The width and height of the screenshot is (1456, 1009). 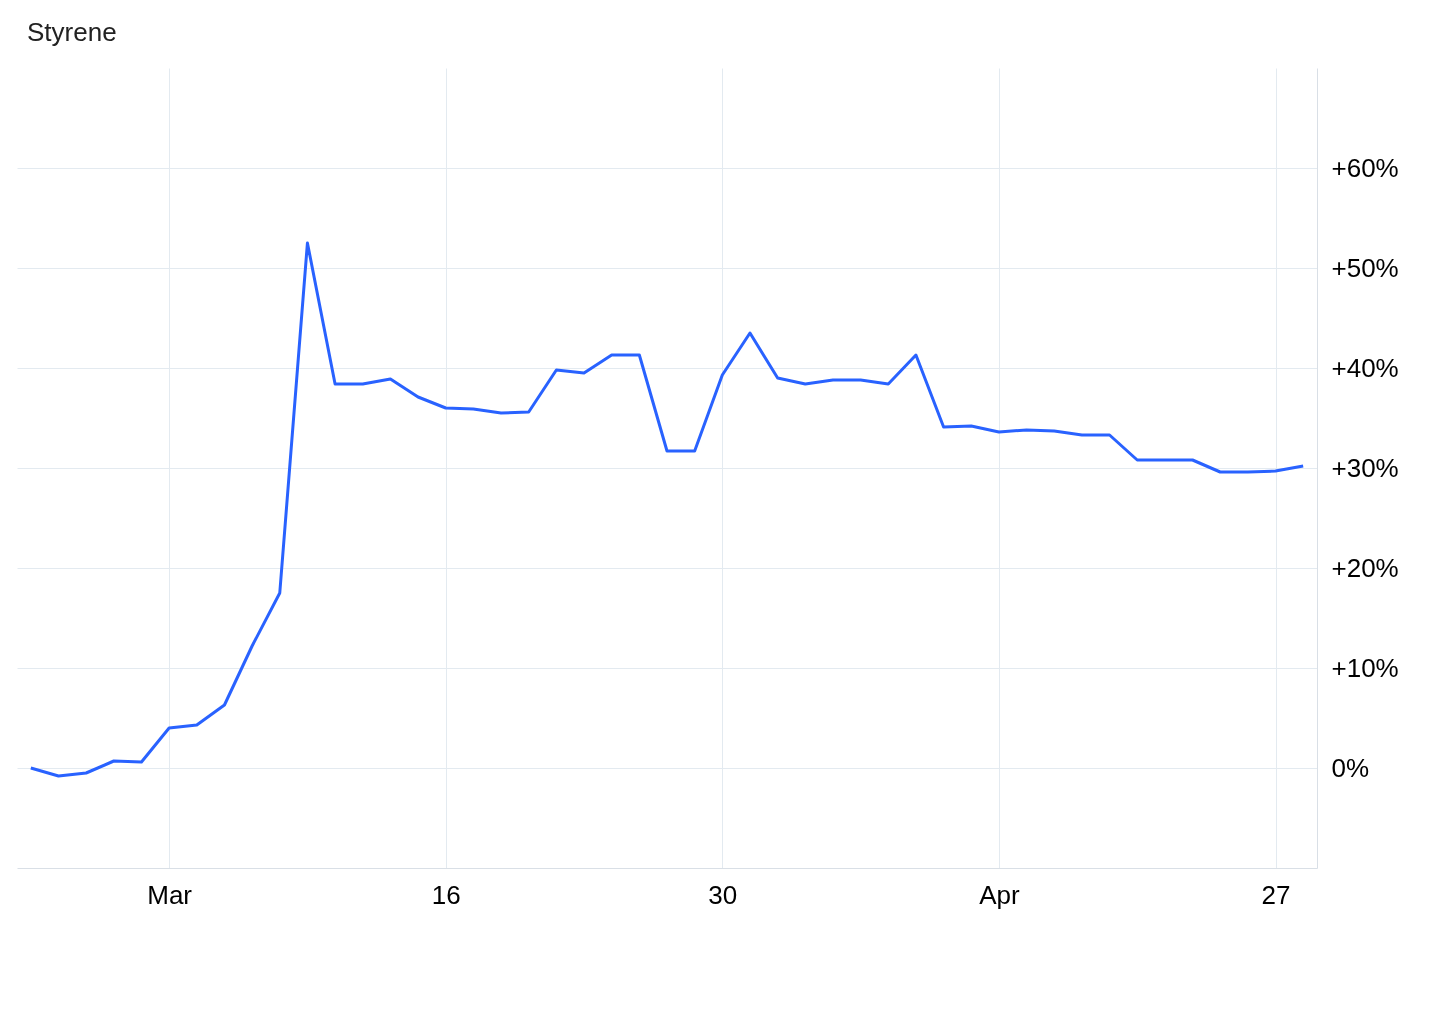 I want to click on y-tick-label: +30%, so click(x=1365, y=467).